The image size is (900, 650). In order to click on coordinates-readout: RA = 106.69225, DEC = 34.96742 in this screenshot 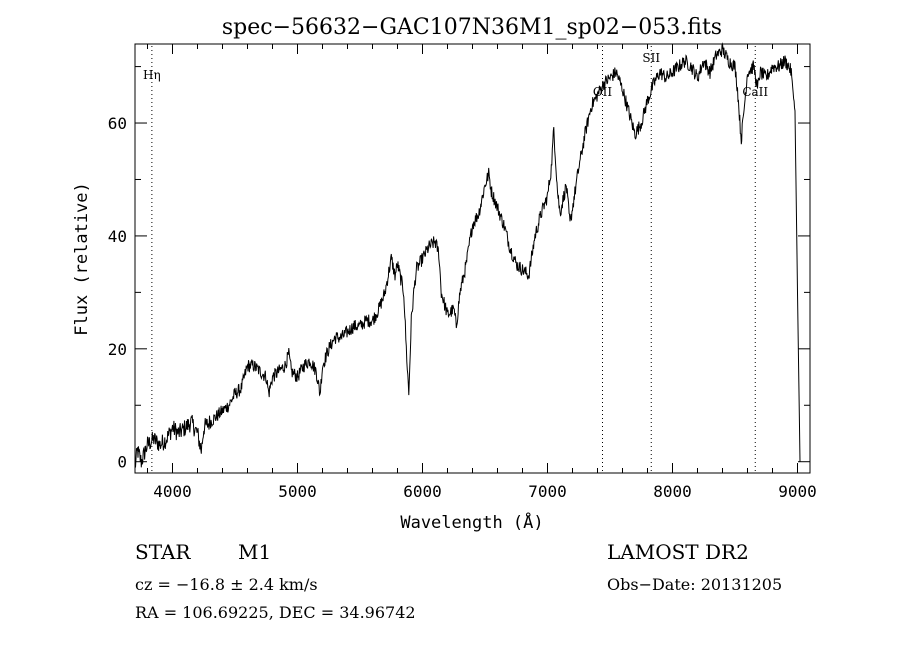, I will do `click(275, 612)`.